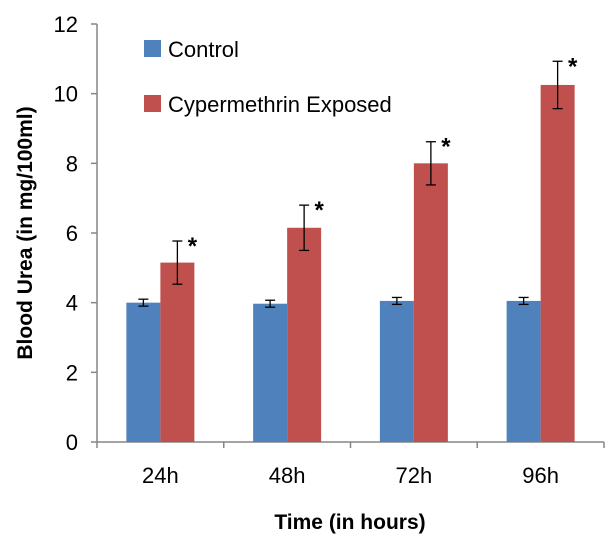 This screenshot has height=542, width=610. What do you see at coordinates (152, 103) in the screenshot?
I see `legend-swatch-cypermethrin` at bounding box center [152, 103].